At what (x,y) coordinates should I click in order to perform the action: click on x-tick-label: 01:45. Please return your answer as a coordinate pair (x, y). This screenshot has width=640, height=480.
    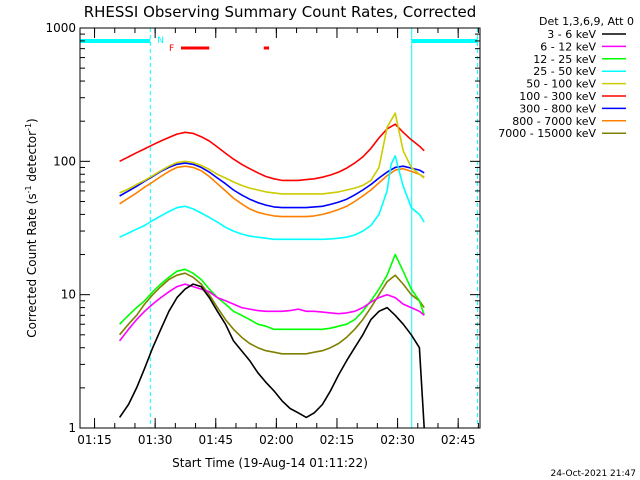
    Looking at the image, I should click on (215, 440).